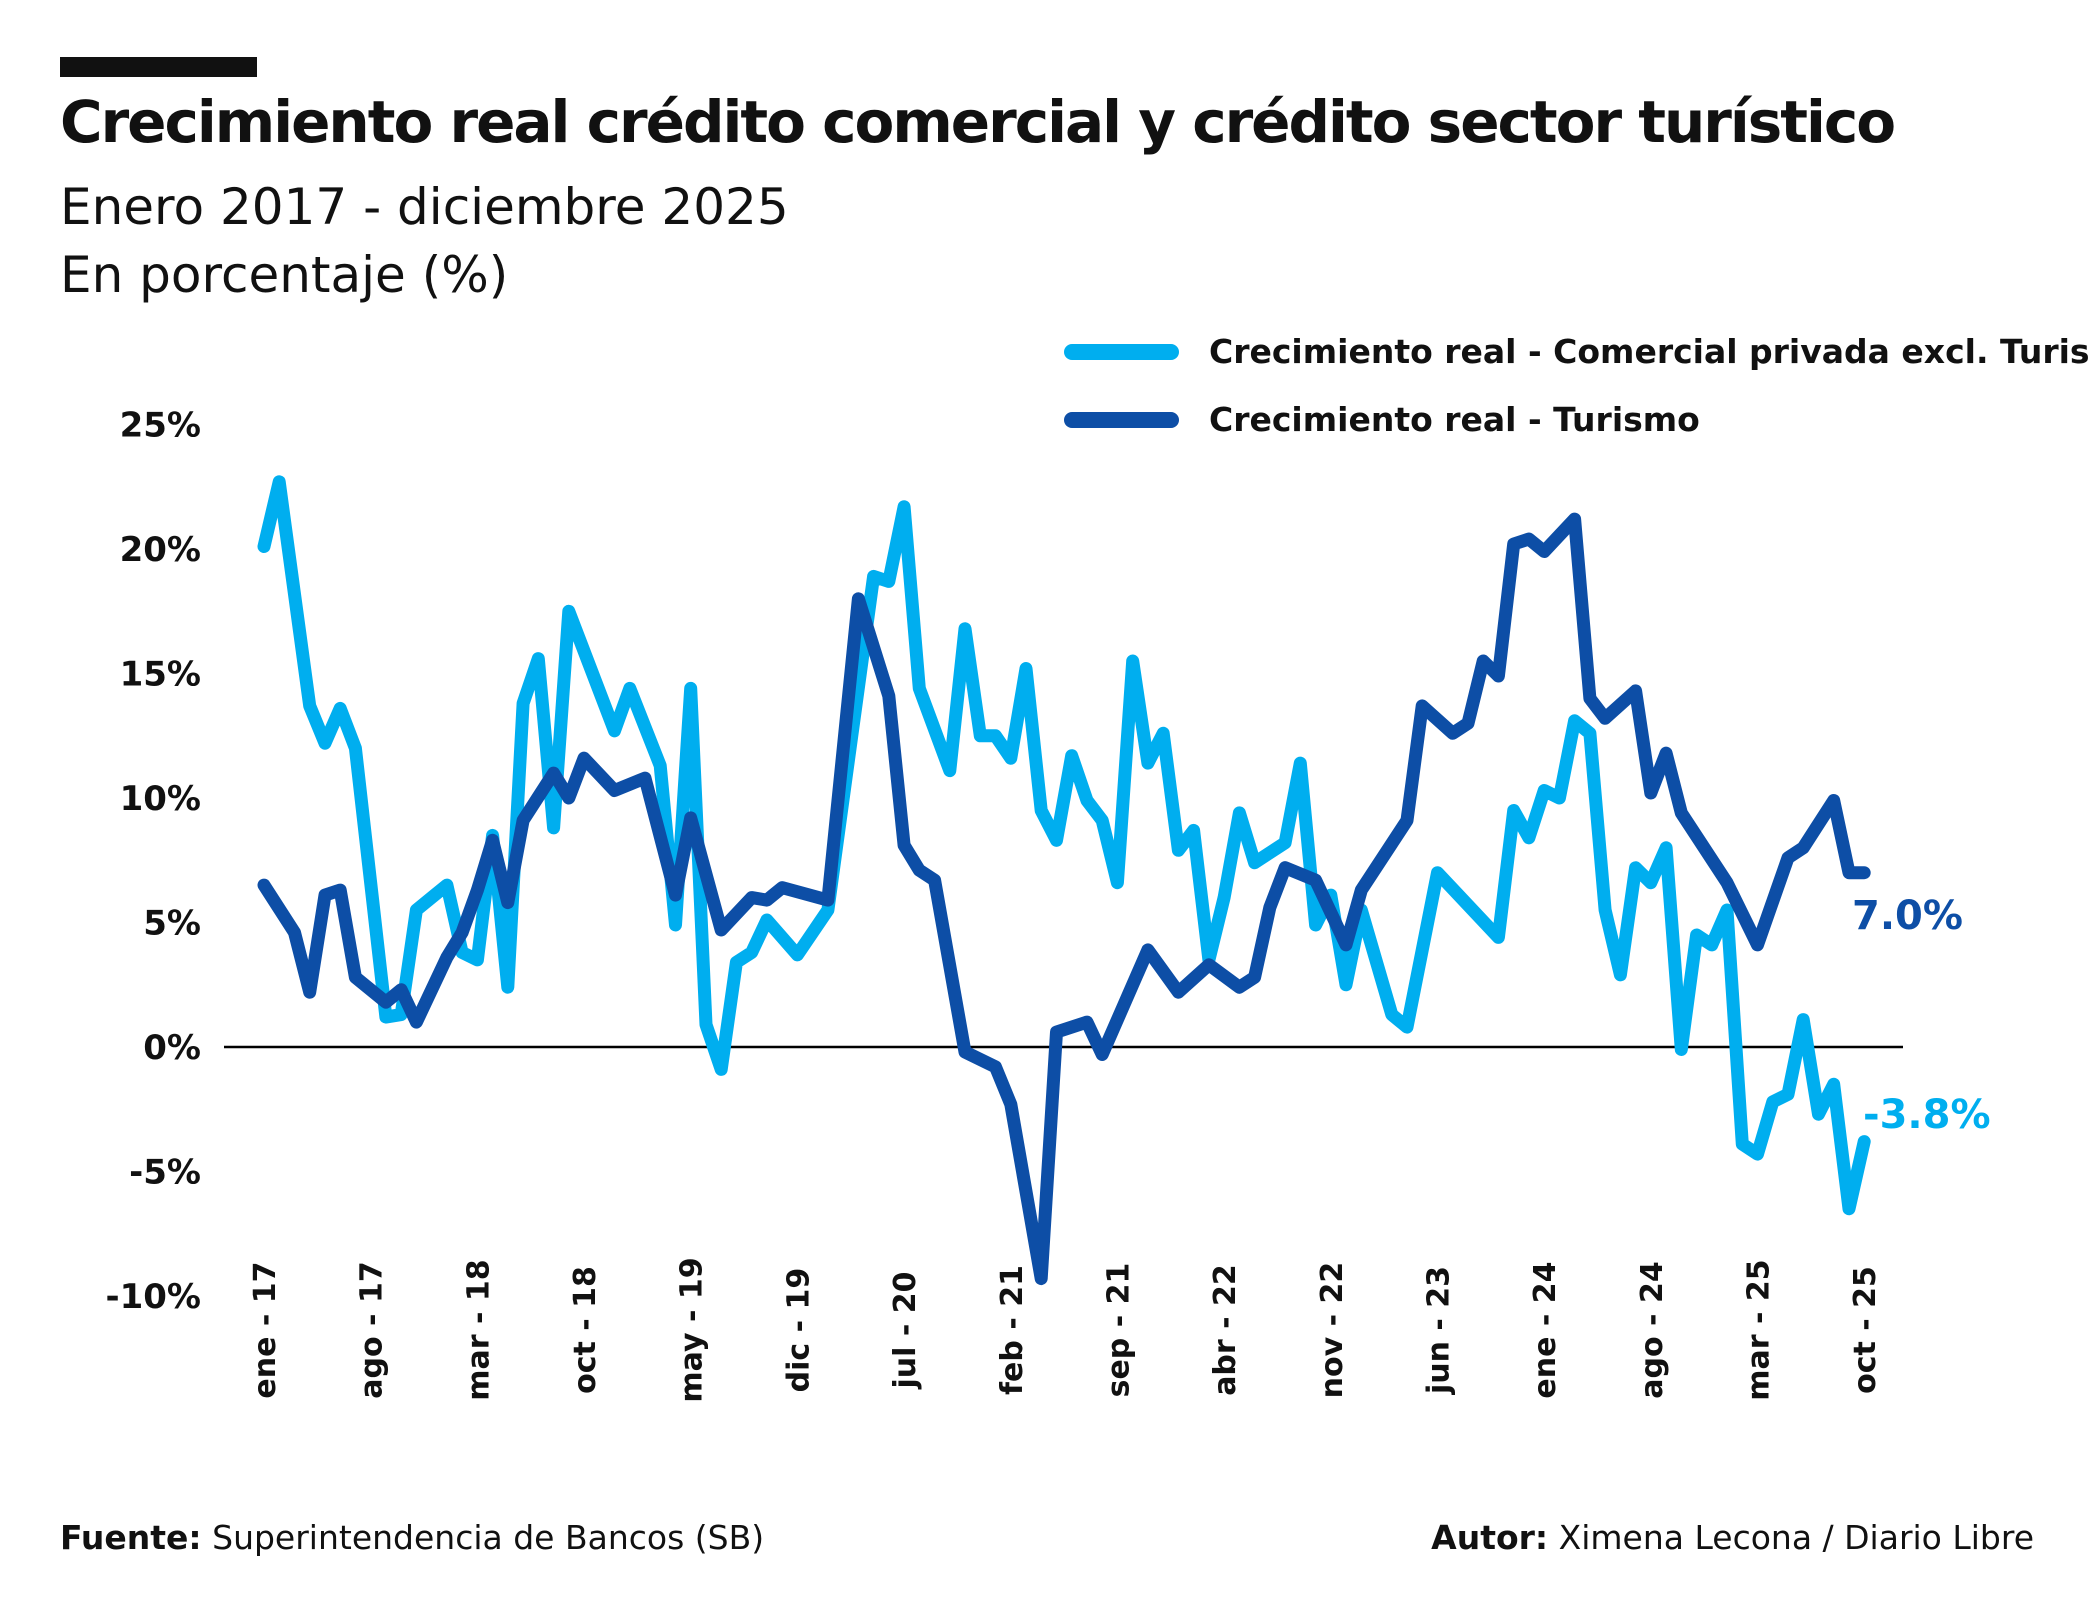 The image size is (2089, 1620). What do you see at coordinates (154, 1297) in the screenshot?
I see `y-tick-label: -10%` at bounding box center [154, 1297].